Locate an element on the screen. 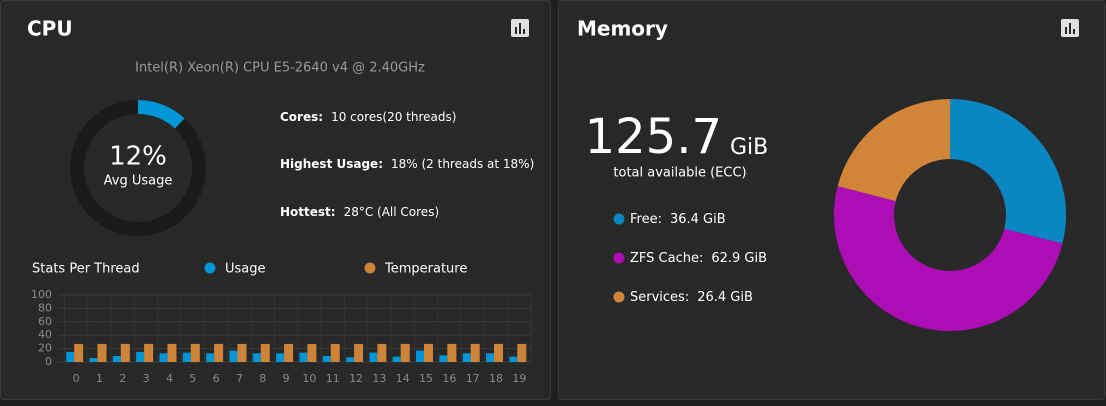 The height and width of the screenshot is (406, 1106). stat-label: Highest Usage: is located at coordinates (331, 164).